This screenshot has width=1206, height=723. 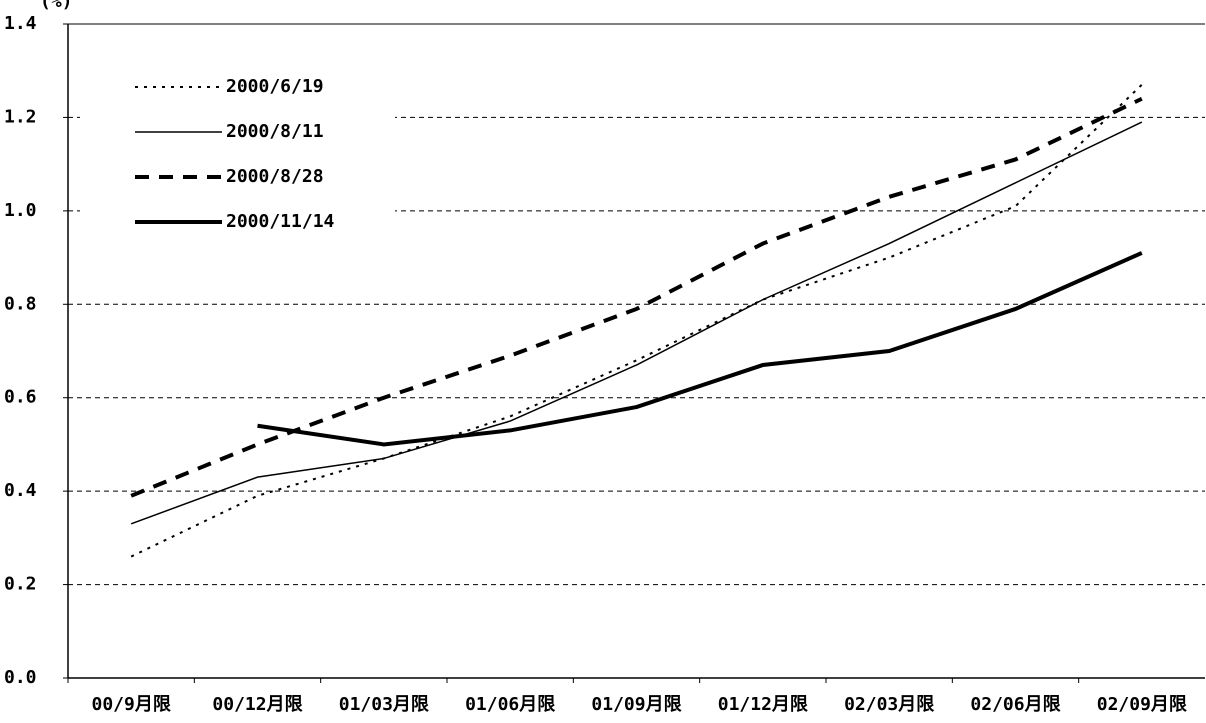 What do you see at coordinates (384, 704) in the screenshot?
I see `x-tick-label: 01/03月限` at bounding box center [384, 704].